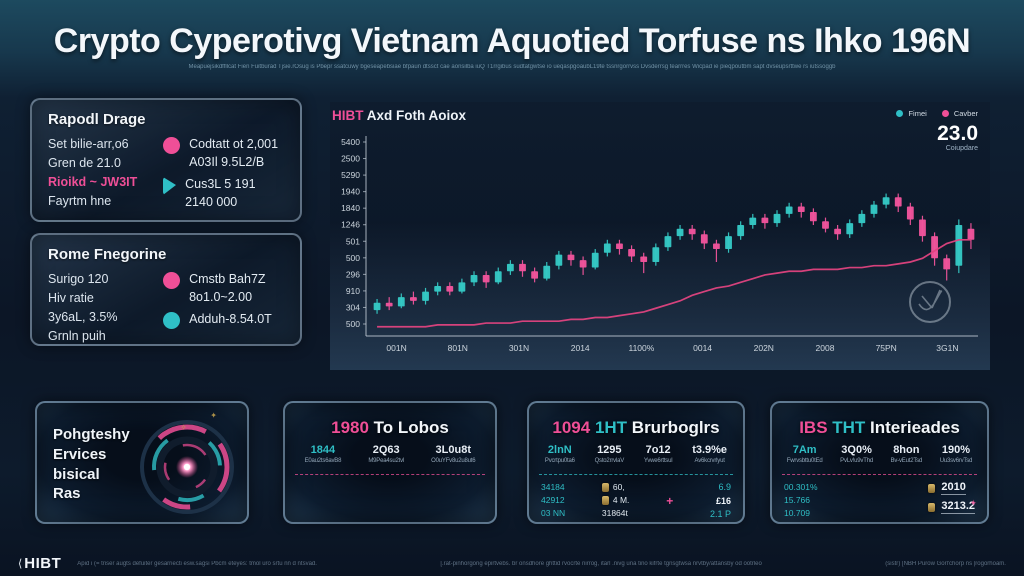 The image size is (1024, 576). What do you see at coordinates (386, 450) in the screenshot?
I see `stat-value: 2Q63` at bounding box center [386, 450].